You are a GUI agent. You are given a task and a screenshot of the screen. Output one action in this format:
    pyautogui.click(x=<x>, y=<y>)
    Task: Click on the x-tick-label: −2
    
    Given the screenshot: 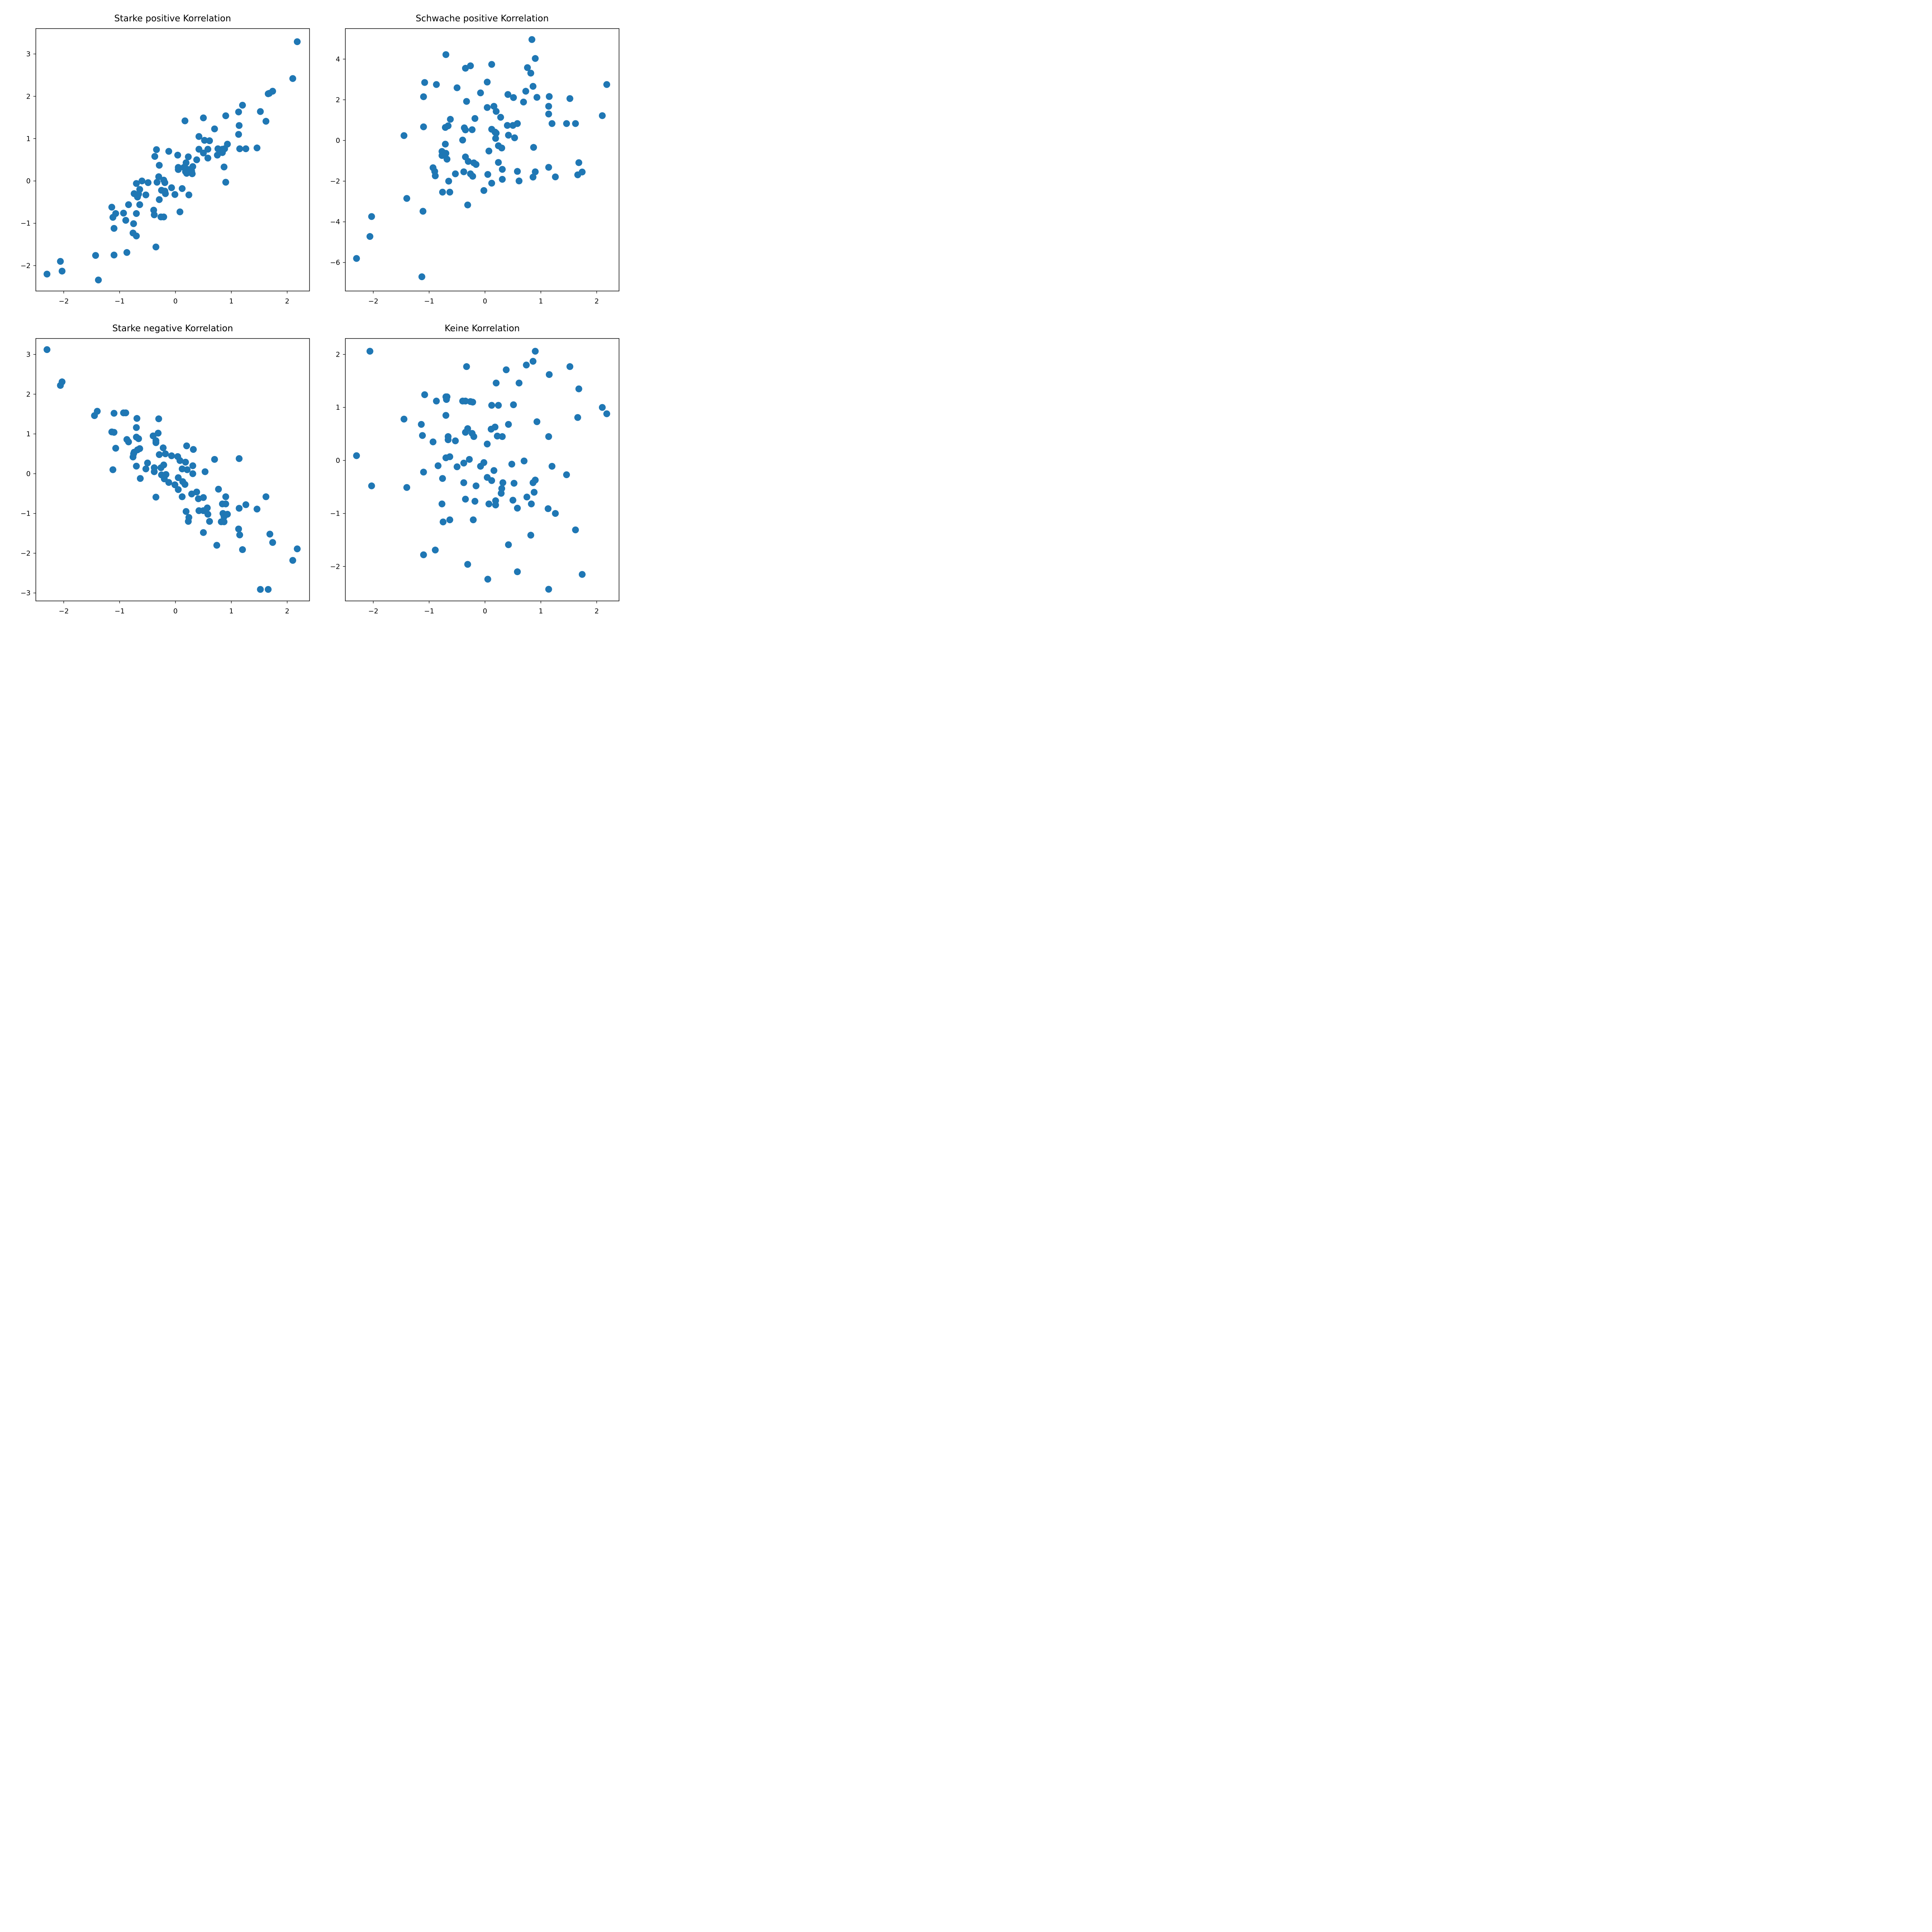 What is the action you would take?
    pyautogui.click(x=64, y=301)
    